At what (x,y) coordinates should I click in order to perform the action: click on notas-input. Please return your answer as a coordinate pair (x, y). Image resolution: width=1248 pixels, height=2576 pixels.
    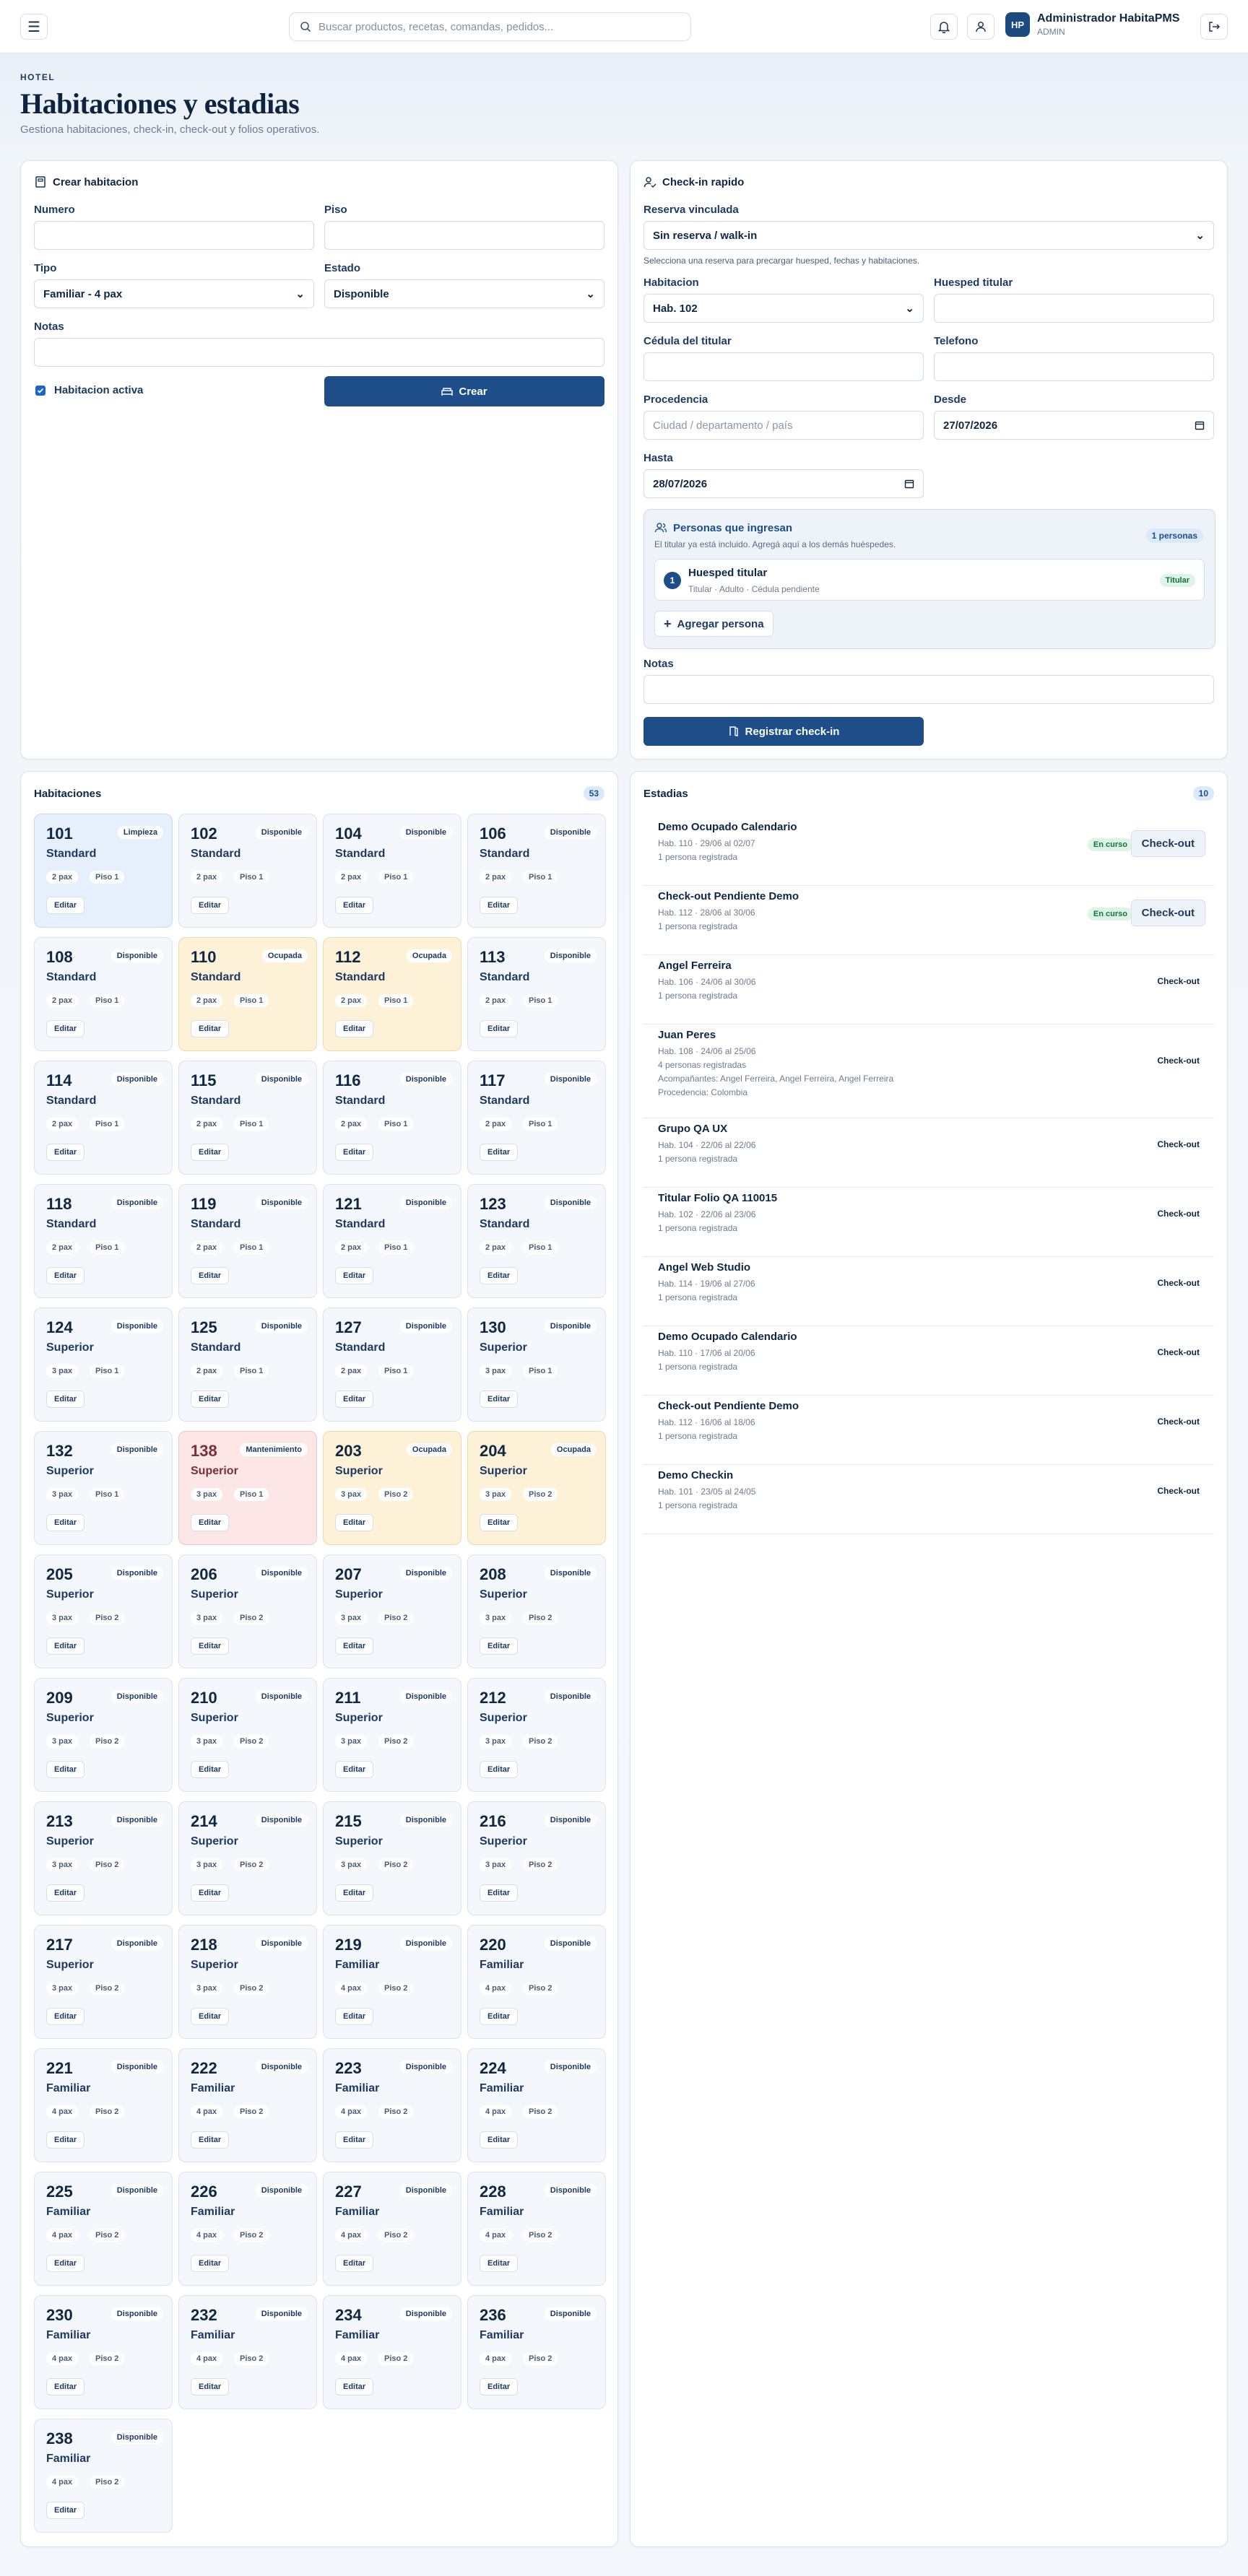
    Looking at the image, I should click on (319, 352).